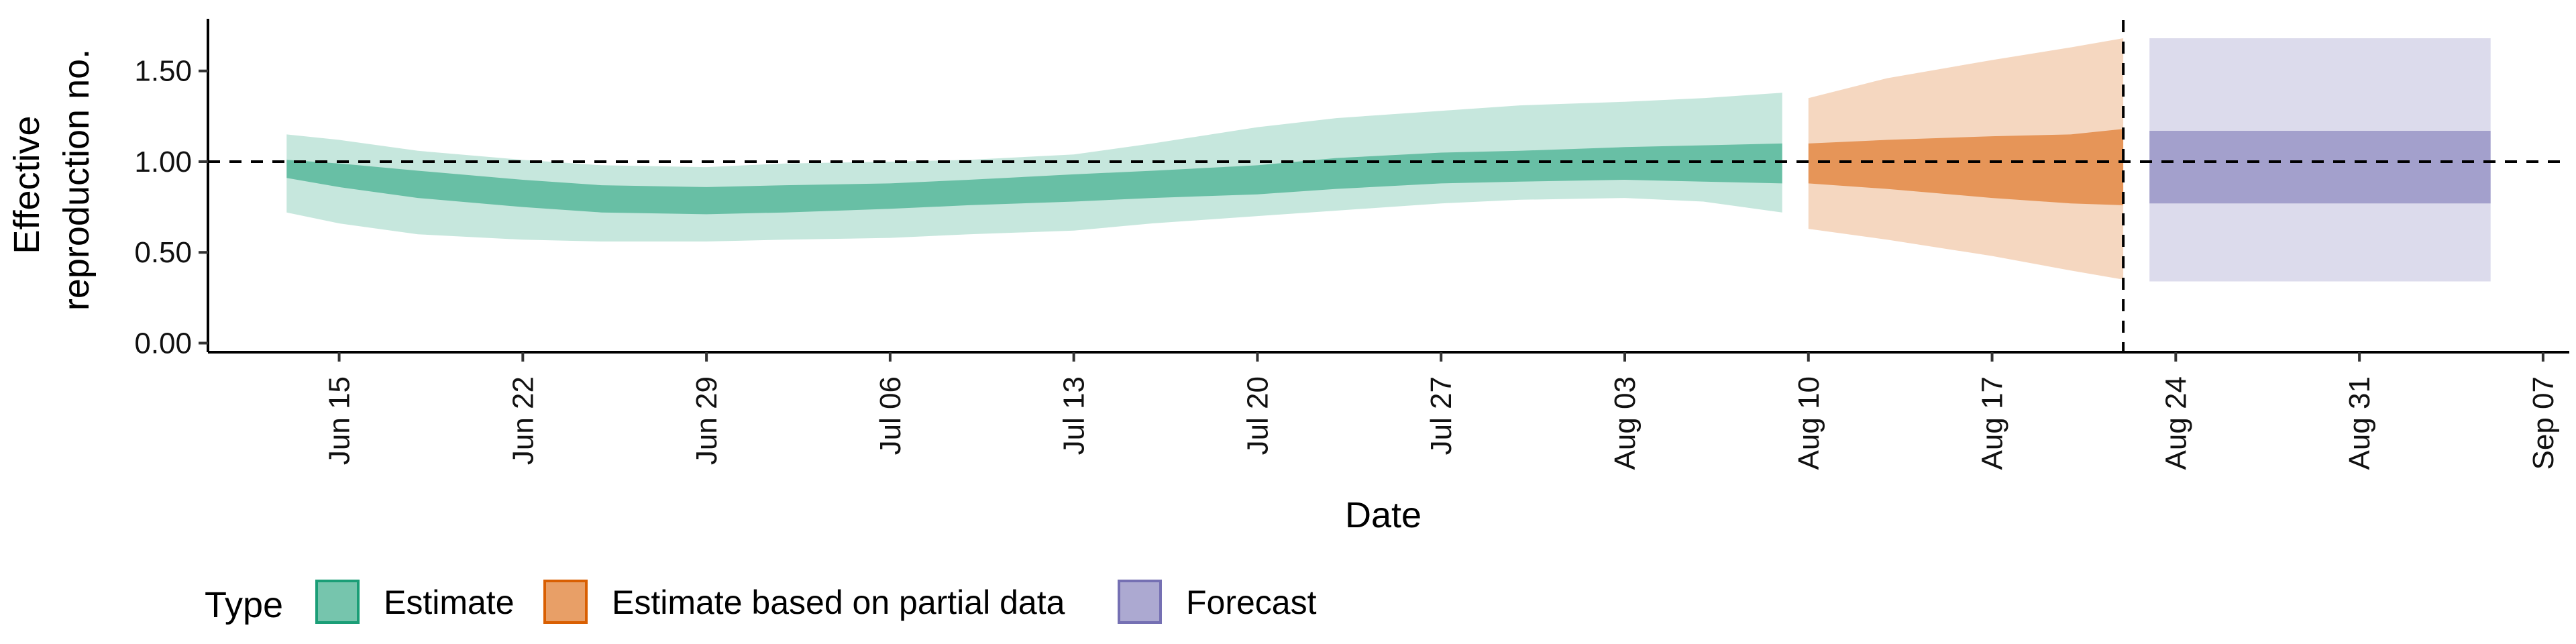  I want to click on x-tick-label: Sep 07, so click(2543, 423).